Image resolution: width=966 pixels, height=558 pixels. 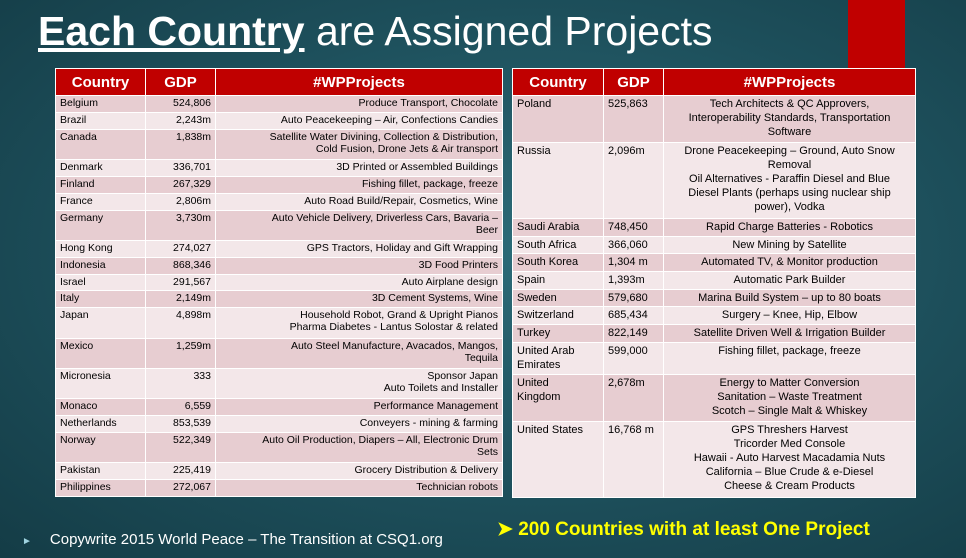 What do you see at coordinates (180, 120) in the screenshot?
I see `gdp-cell: 2,243m` at bounding box center [180, 120].